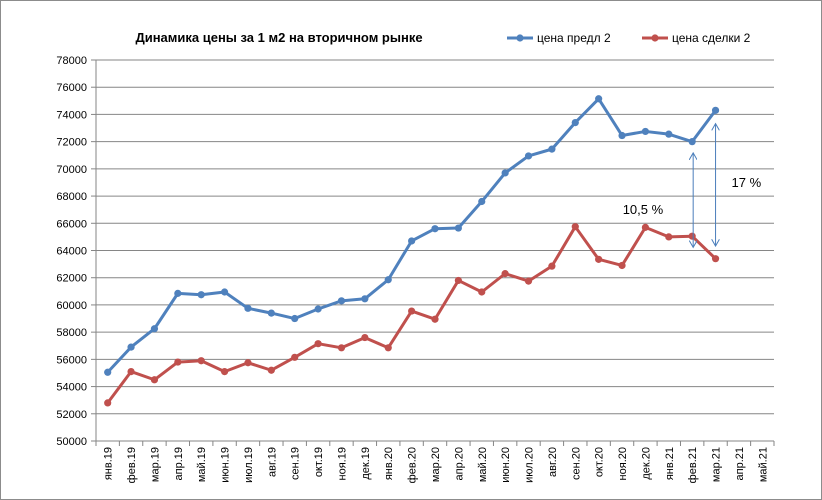 The height and width of the screenshot is (500, 822). Describe the element at coordinates (71, 115) in the screenshot. I see `y-tick-label: 74000` at that location.